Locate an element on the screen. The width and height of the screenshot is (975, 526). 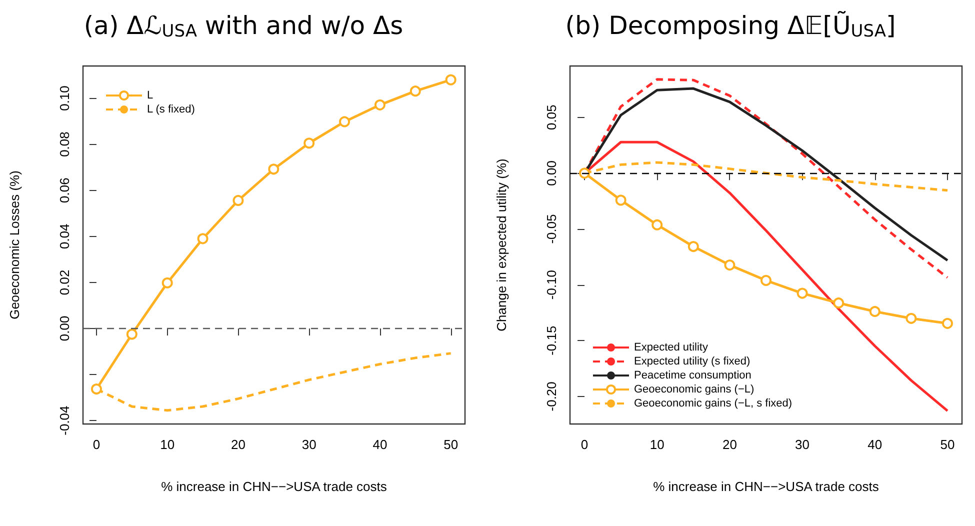
y-tick-label: -0.20 is located at coordinates (551, 397).